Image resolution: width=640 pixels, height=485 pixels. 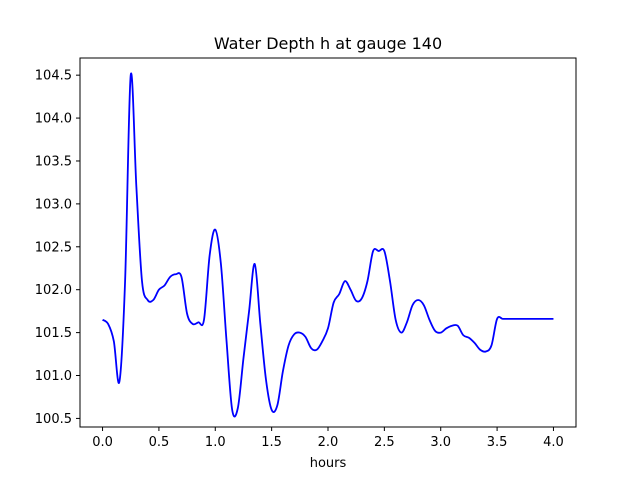 I want to click on chart-title: Water Depth h at gauge 140, so click(x=328, y=43).